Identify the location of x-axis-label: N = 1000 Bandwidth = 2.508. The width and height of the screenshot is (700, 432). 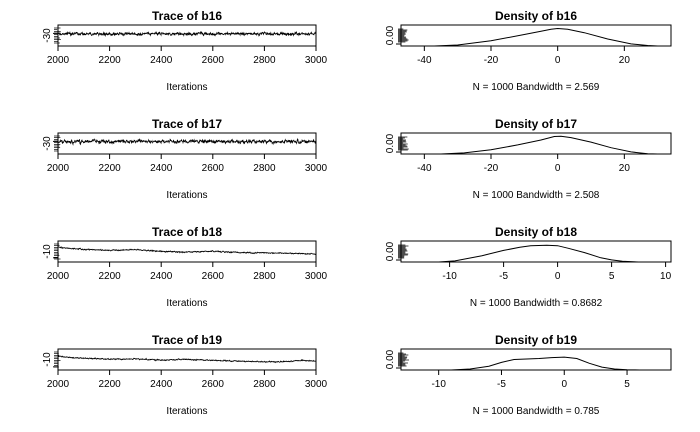
(536, 195).